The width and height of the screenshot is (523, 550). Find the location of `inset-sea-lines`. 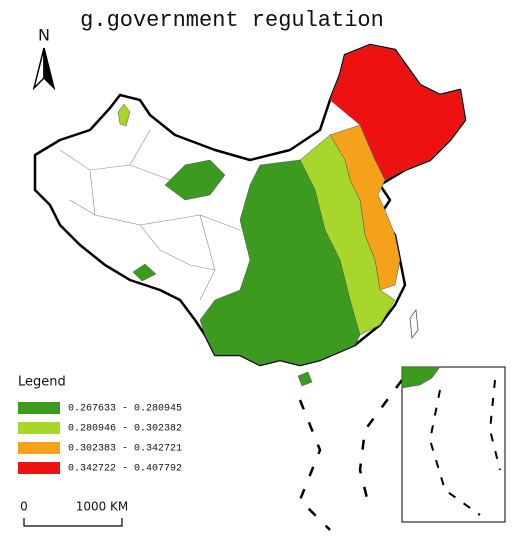

inset-sea-lines is located at coordinates (464, 447).